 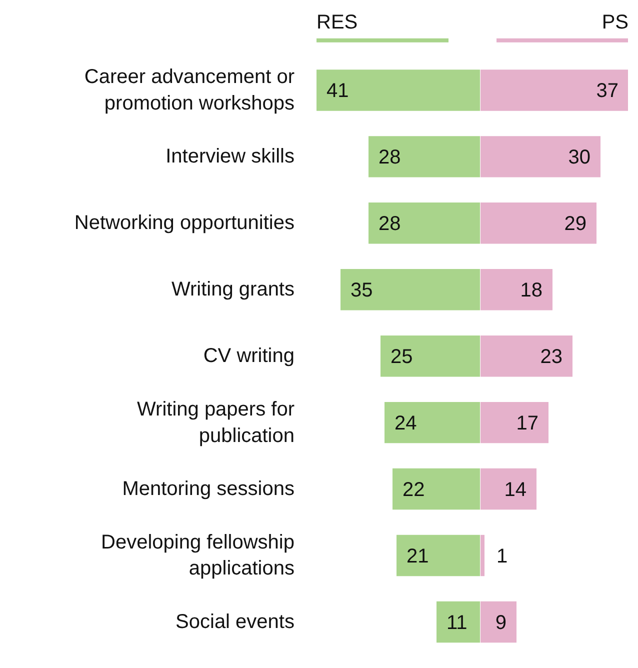 What do you see at coordinates (482, 555) in the screenshot?
I see `bar` at bounding box center [482, 555].